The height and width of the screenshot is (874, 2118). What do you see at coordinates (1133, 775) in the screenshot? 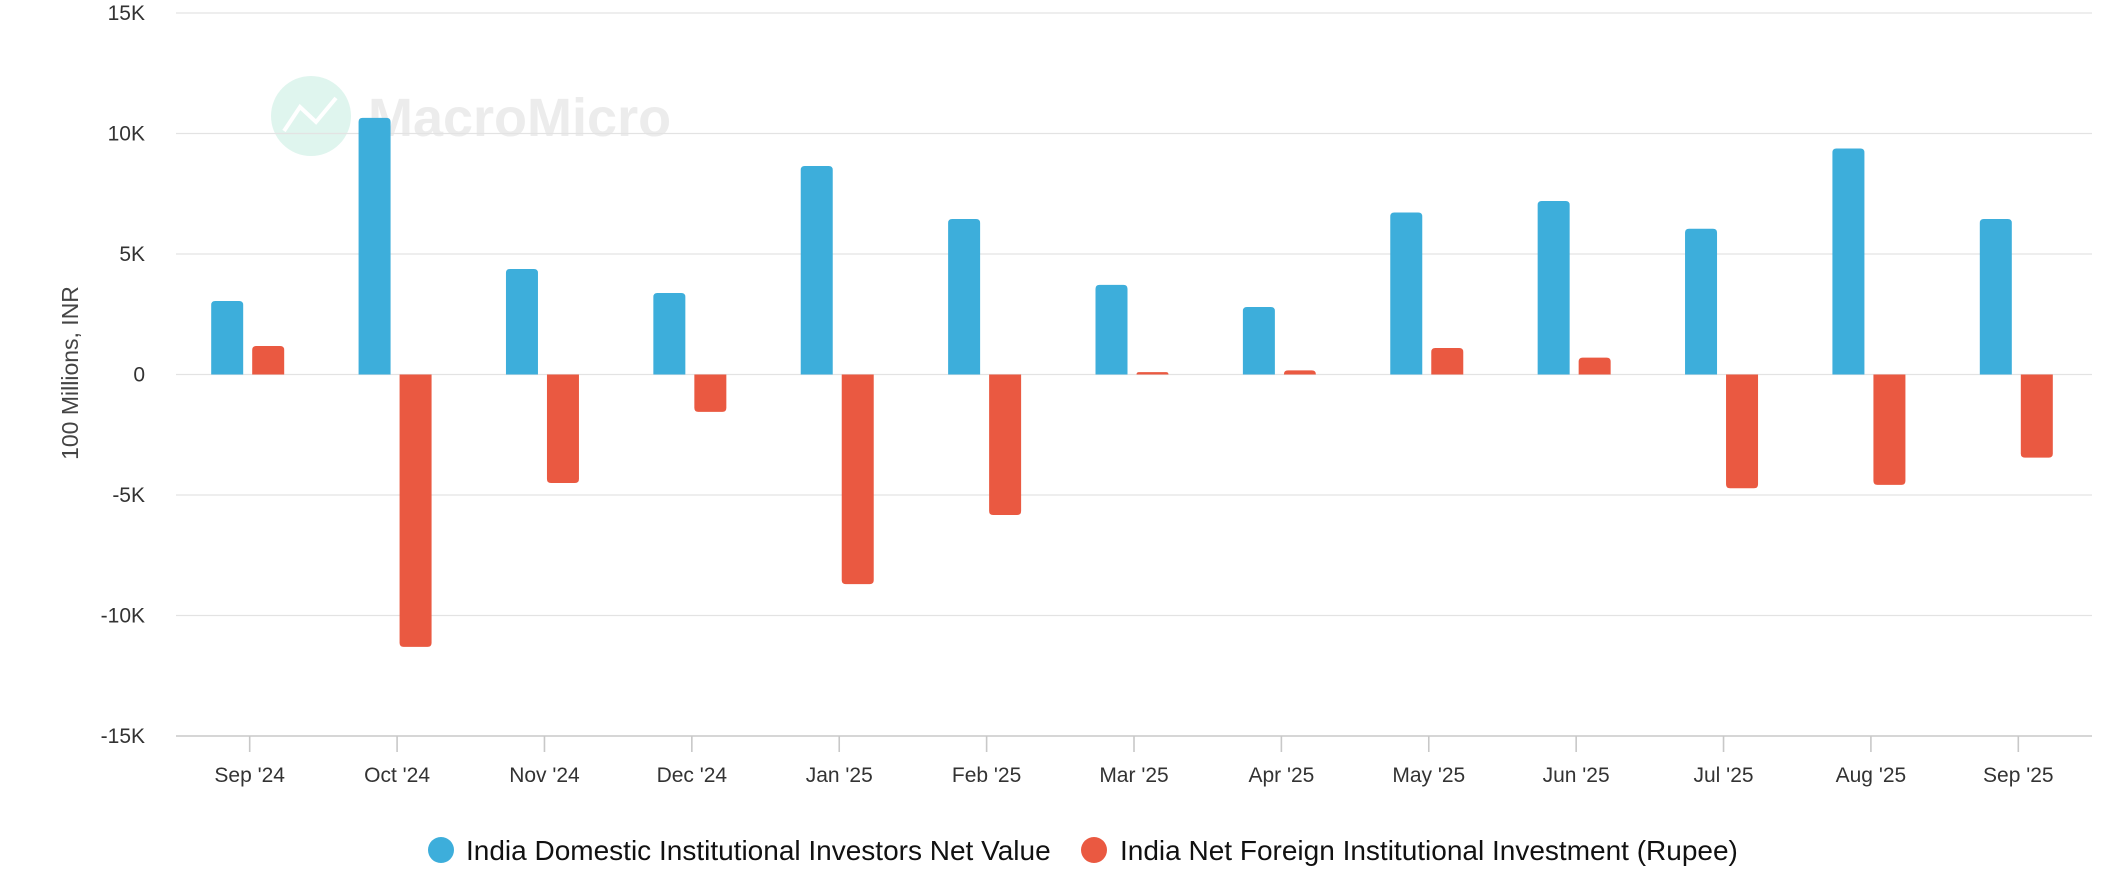
I see `x-tick-label: Mar '25` at bounding box center [1133, 775].